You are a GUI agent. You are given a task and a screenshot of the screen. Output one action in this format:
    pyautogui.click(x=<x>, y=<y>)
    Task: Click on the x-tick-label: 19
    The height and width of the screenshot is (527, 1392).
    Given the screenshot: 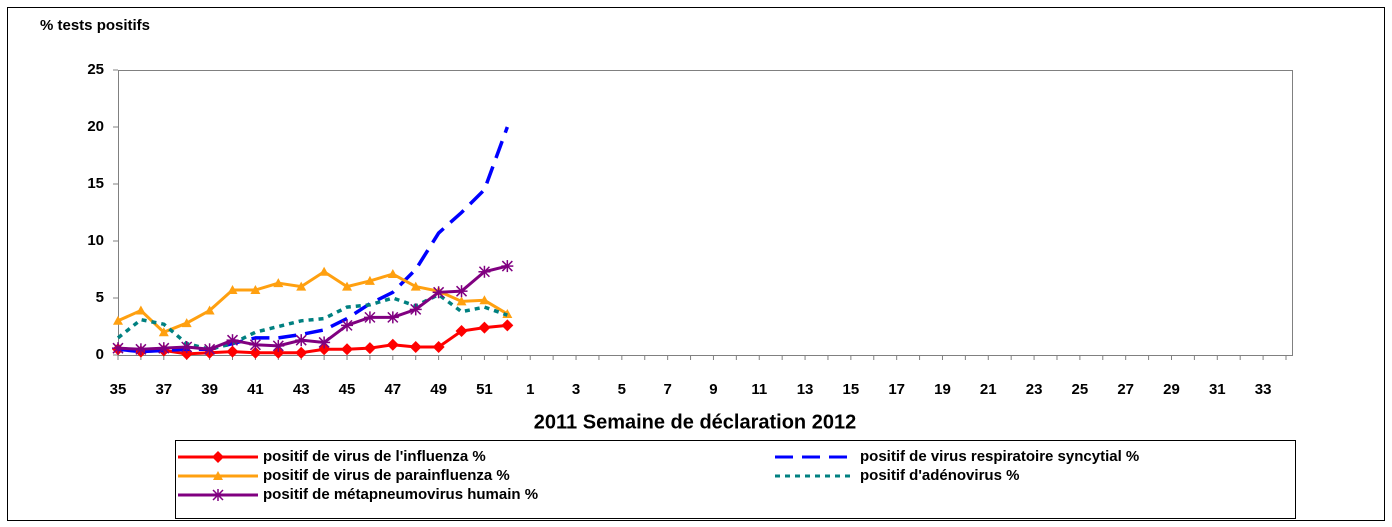 What is the action you would take?
    pyautogui.click(x=942, y=389)
    